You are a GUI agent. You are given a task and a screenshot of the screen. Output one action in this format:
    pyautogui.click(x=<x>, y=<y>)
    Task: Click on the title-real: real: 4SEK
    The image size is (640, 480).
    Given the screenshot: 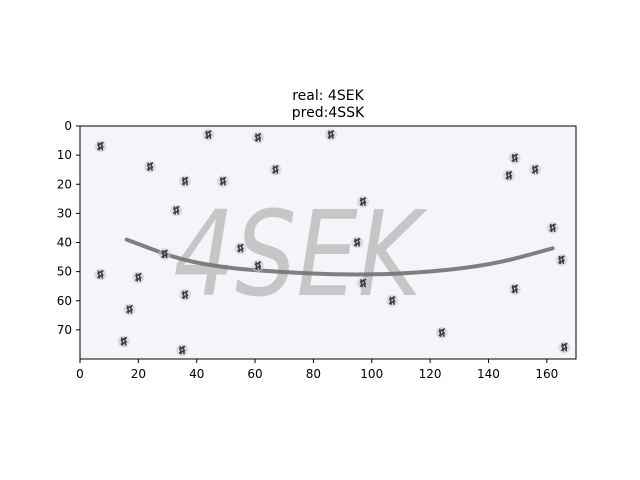 What is the action you would take?
    pyautogui.click(x=328, y=96)
    